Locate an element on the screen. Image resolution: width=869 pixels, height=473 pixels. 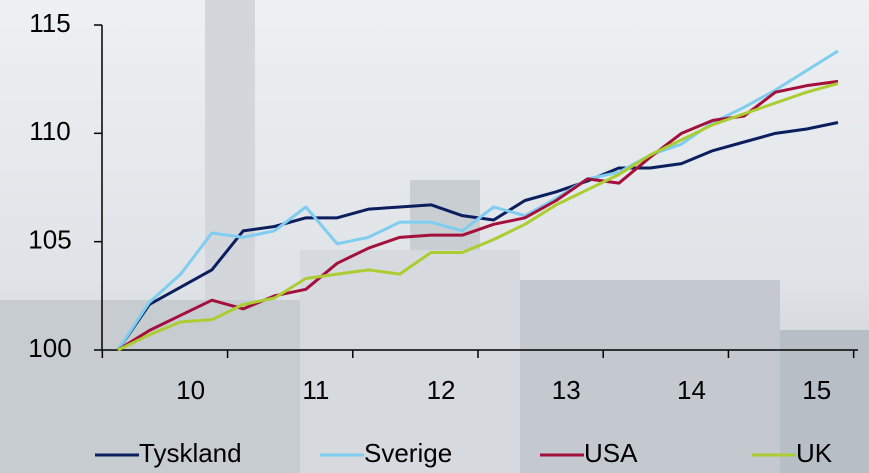
x-tick-label: 15 is located at coordinates (816, 390).